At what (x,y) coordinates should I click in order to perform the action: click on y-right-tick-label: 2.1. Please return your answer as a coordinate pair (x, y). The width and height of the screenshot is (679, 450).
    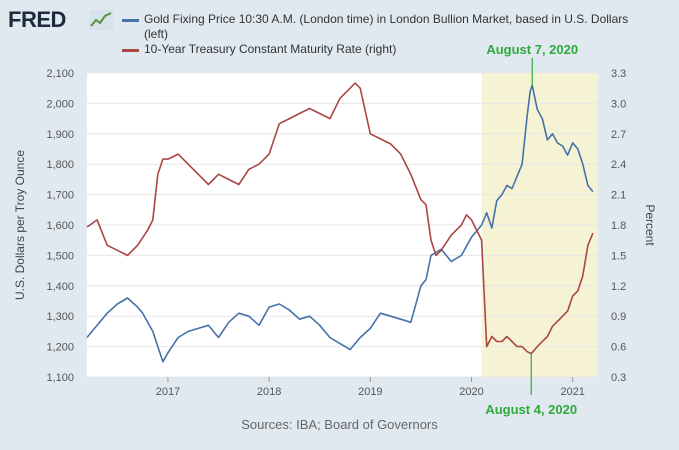
    Looking at the image, I should click on (618, 196).